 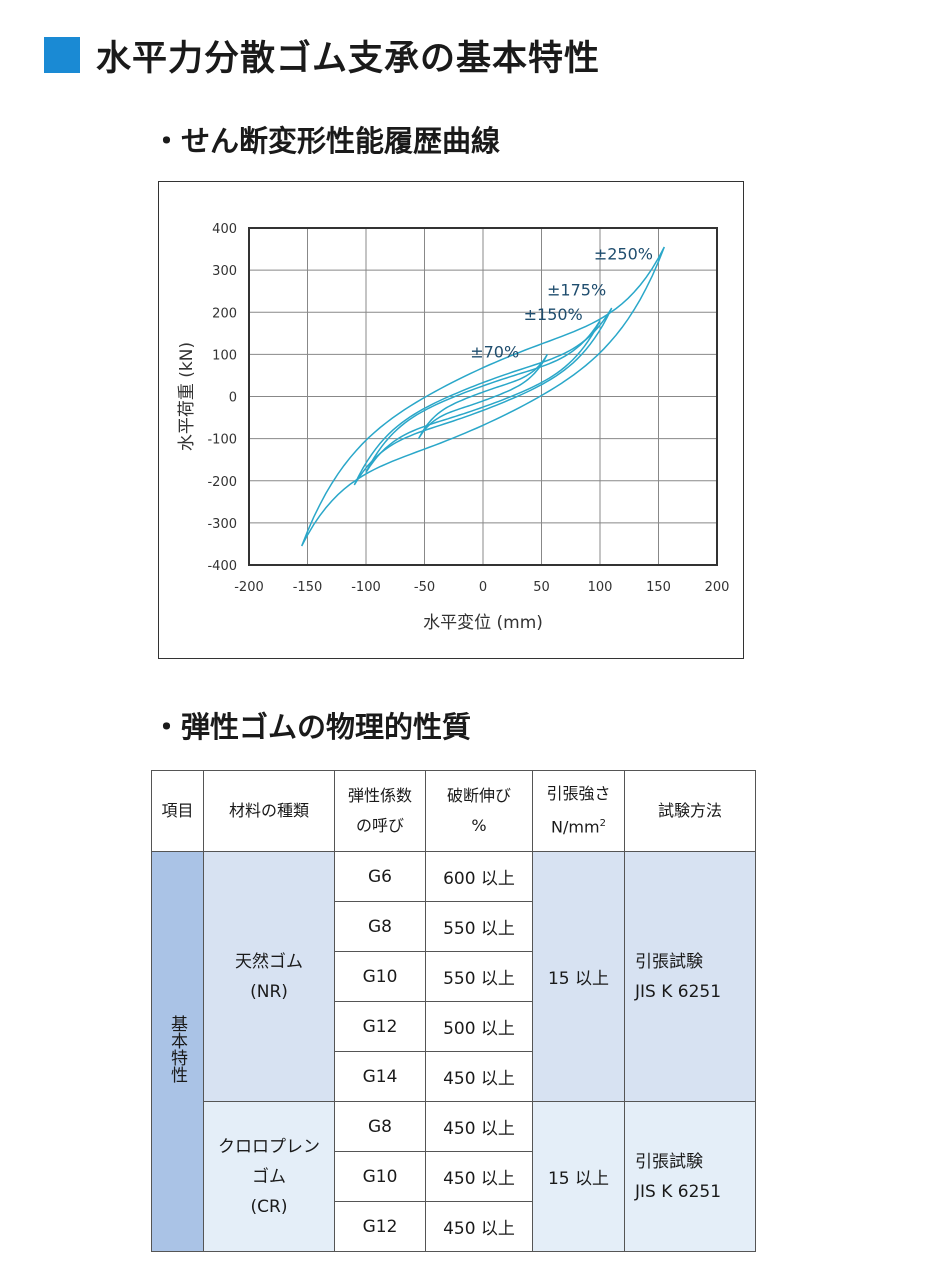 What do you see at coordinates (479, 811) in the screenshot?
I see `header-elongation: 破断伸び%` at bounding box center [479, 811].